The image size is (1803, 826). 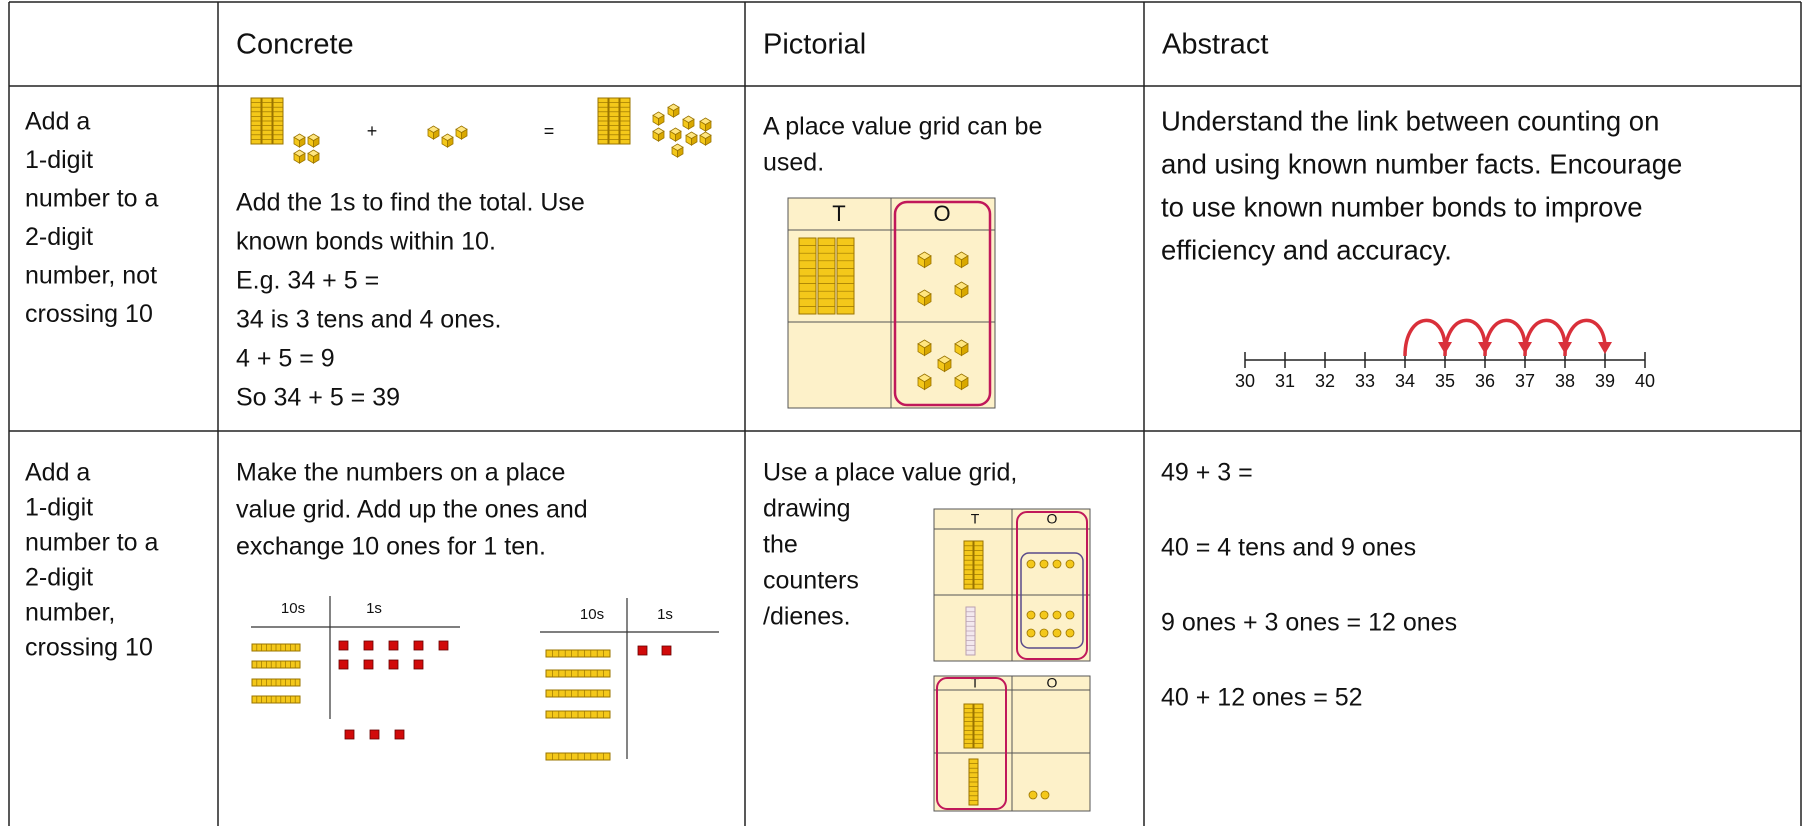 I want to click on pictorial-text: /dienes., so click(x=807, y=617).